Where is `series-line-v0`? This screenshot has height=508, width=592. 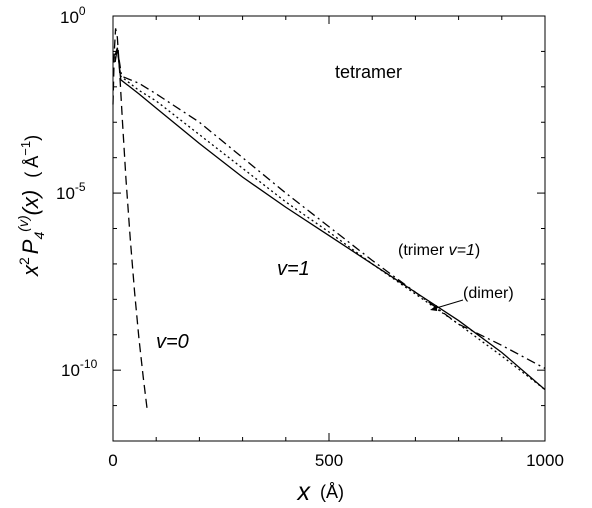 series-line-v0 is located at coordinates (130, 220).